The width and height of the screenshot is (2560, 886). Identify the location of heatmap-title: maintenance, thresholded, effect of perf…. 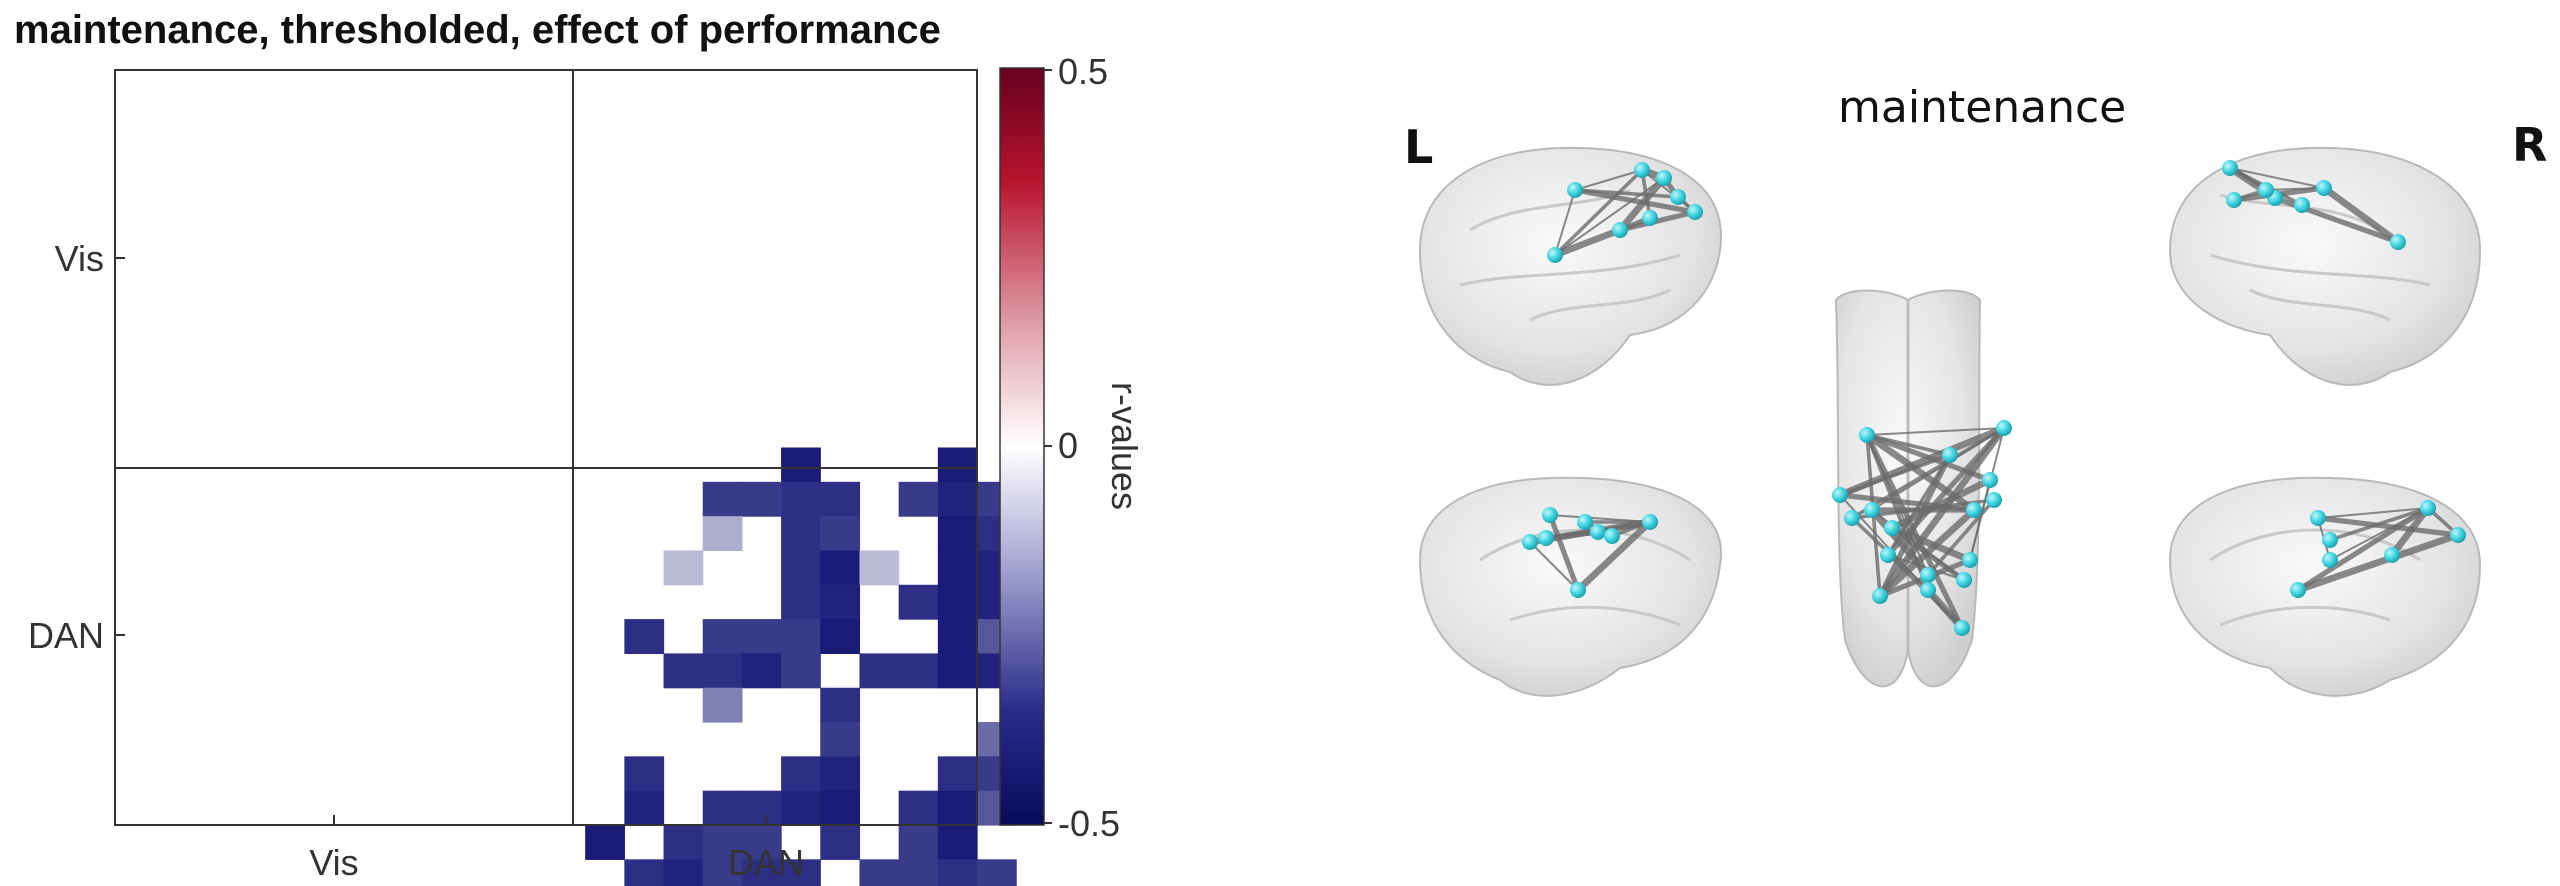
(477, 30).